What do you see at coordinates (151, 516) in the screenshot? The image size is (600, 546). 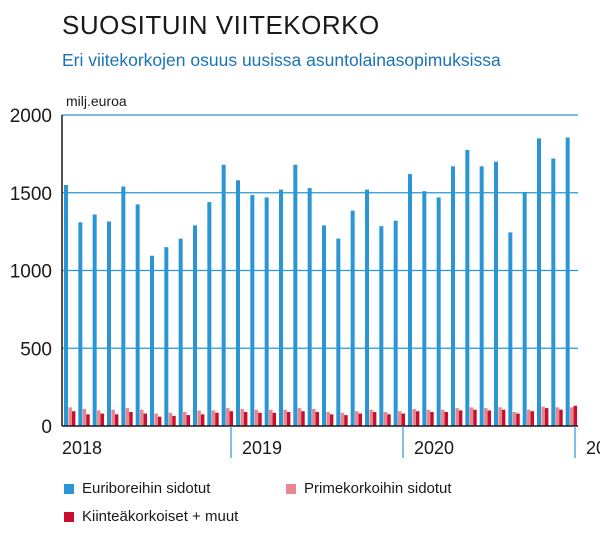 I see `legend-item-3: Kiinteäkorkoiset + muut` at bounding box center [151, 516].